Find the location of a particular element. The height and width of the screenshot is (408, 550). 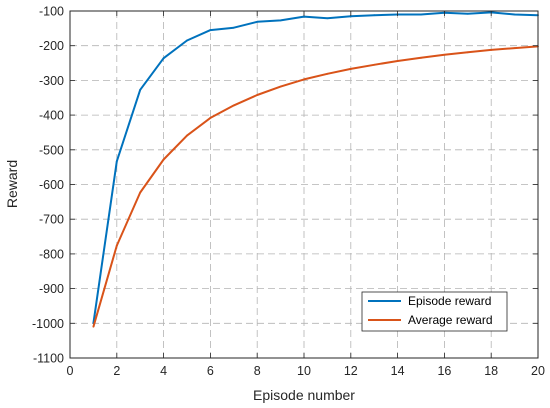

legend-label-average-reward: Average reward is located at coordinates (450, 320).